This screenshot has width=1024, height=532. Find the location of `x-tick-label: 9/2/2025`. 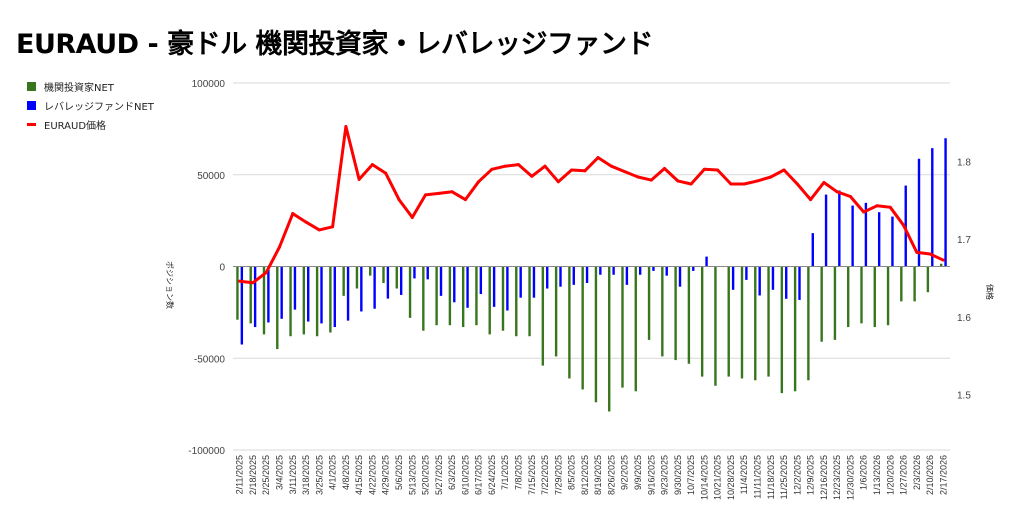

x-tick-label: 9/2/2025 is located at coordinates (625, 472).